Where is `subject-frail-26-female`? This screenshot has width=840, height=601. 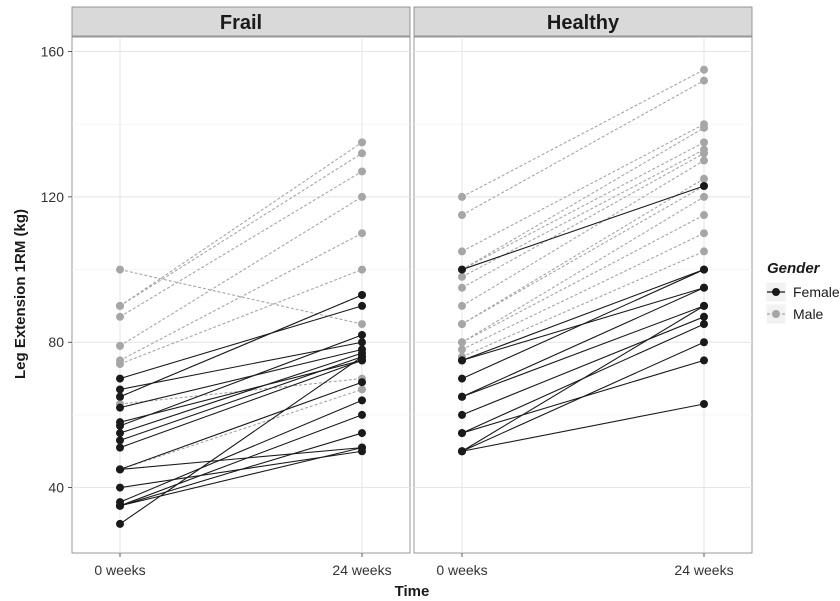
subject-frail-26-female is located at coordinates (241, 440).